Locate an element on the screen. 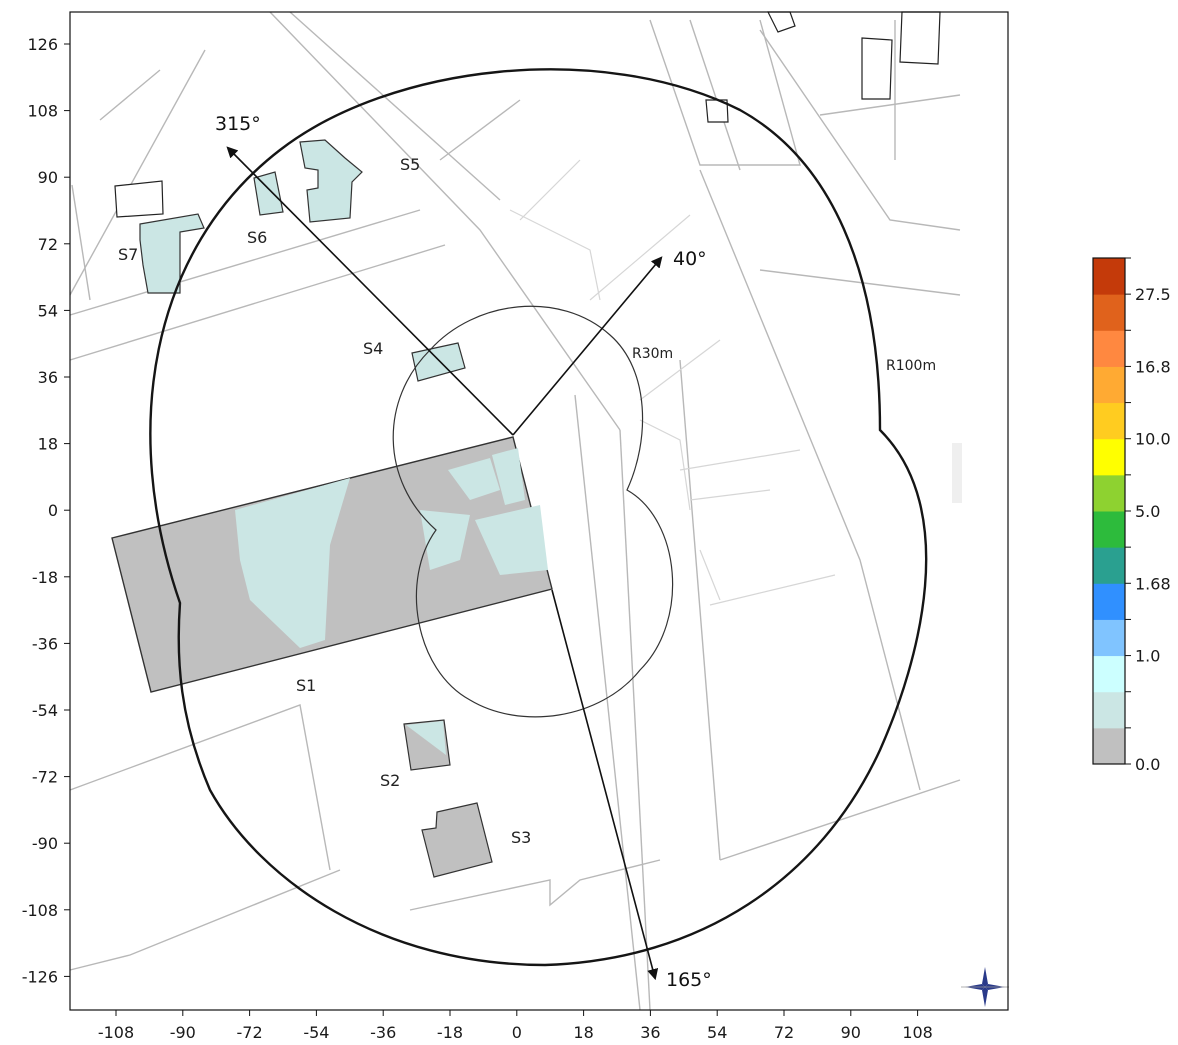  y-axis: 126 108 90 72 54 36 18 0 -18 -36 -54 -72 -90 -108 -126 is located at coordinates (46, 510).